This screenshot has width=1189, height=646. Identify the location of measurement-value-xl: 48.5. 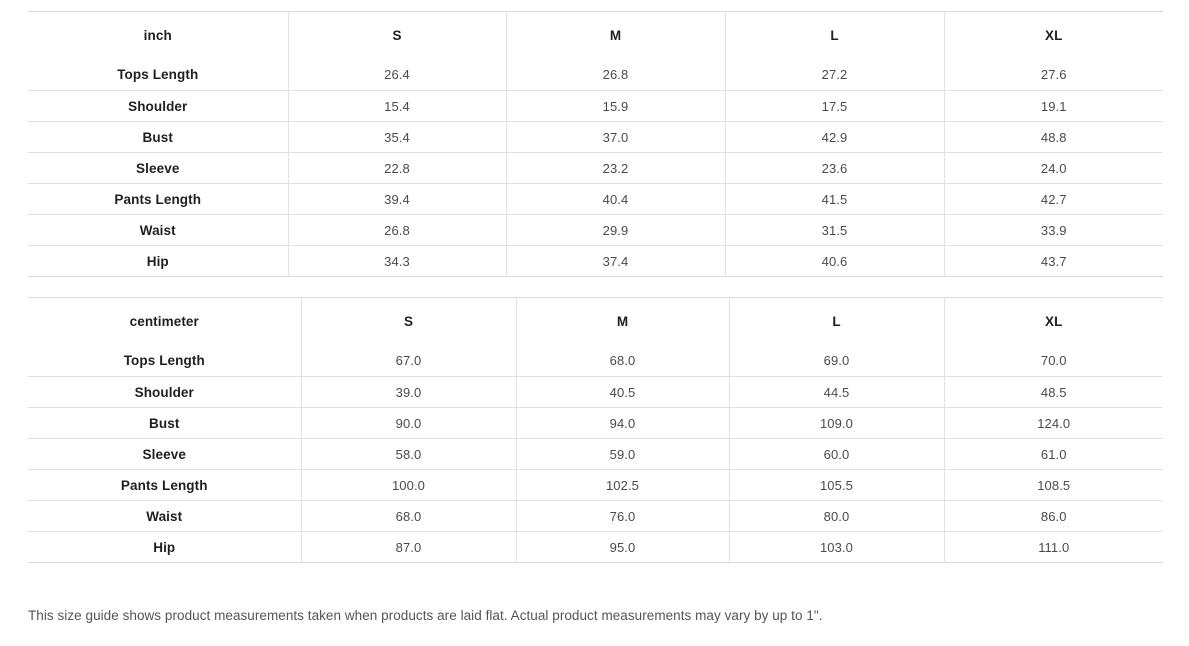
(1053, 392).